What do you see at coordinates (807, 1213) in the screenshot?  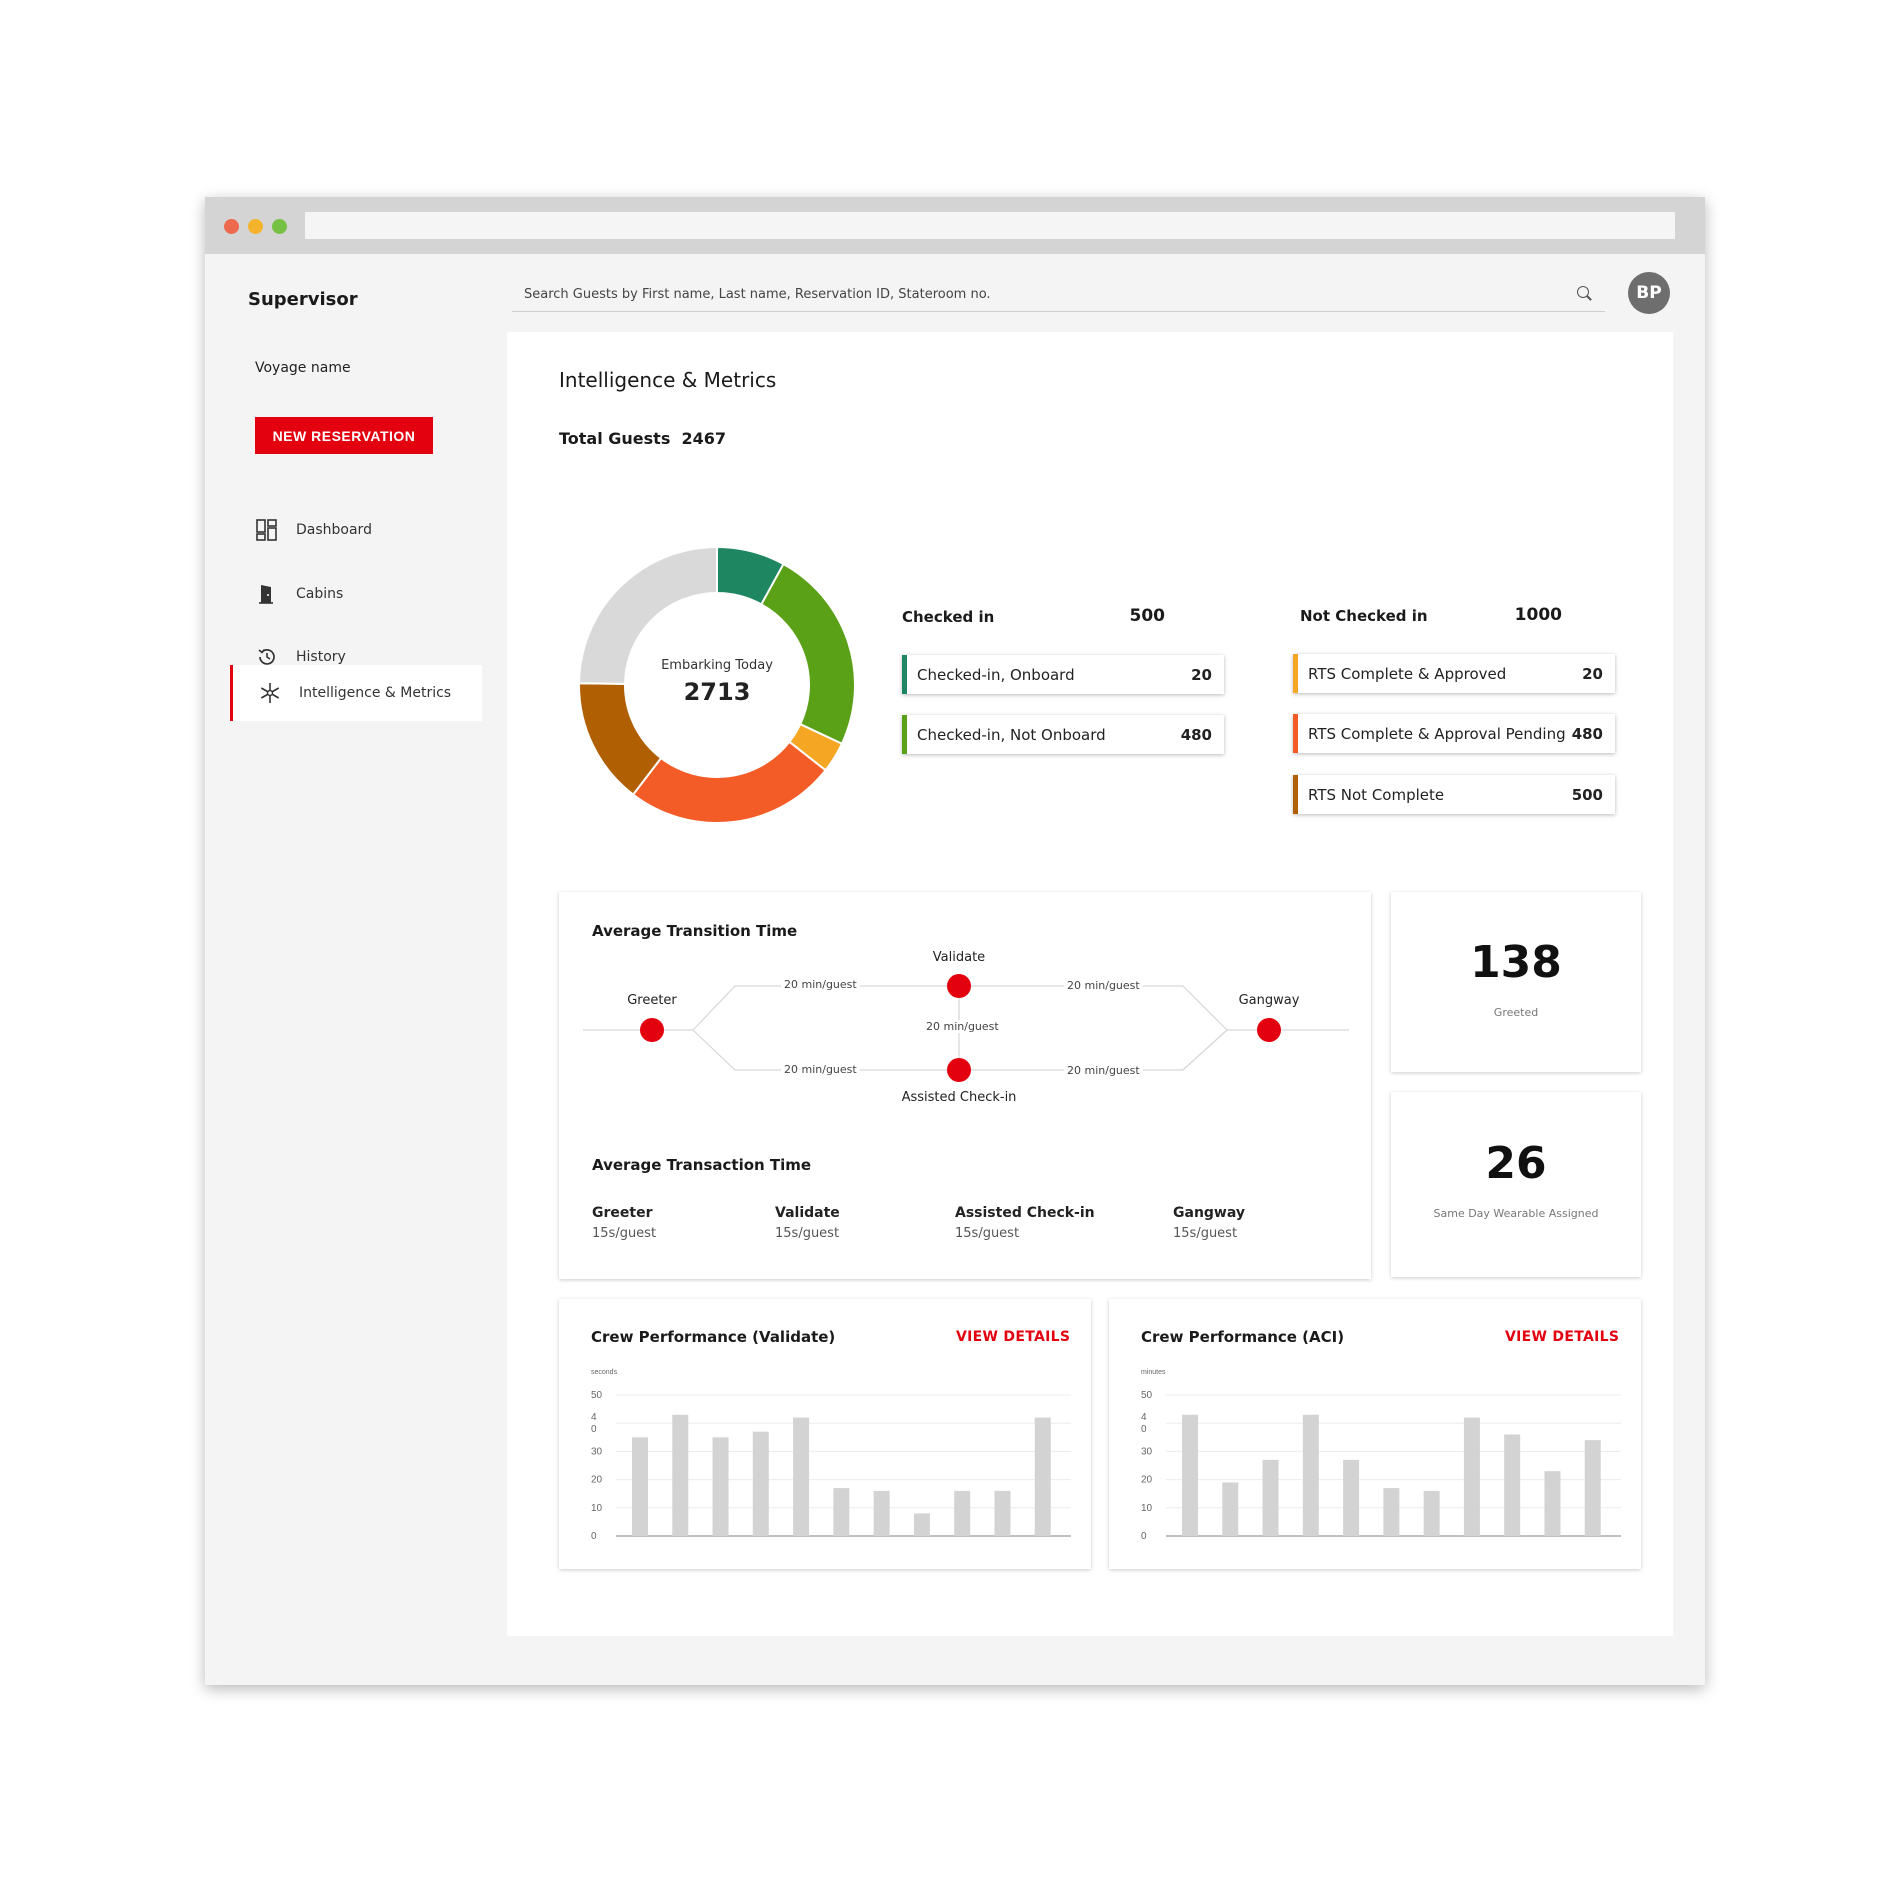 I see `tx-name-validate: Validate` at bounding box center [807, 1213].